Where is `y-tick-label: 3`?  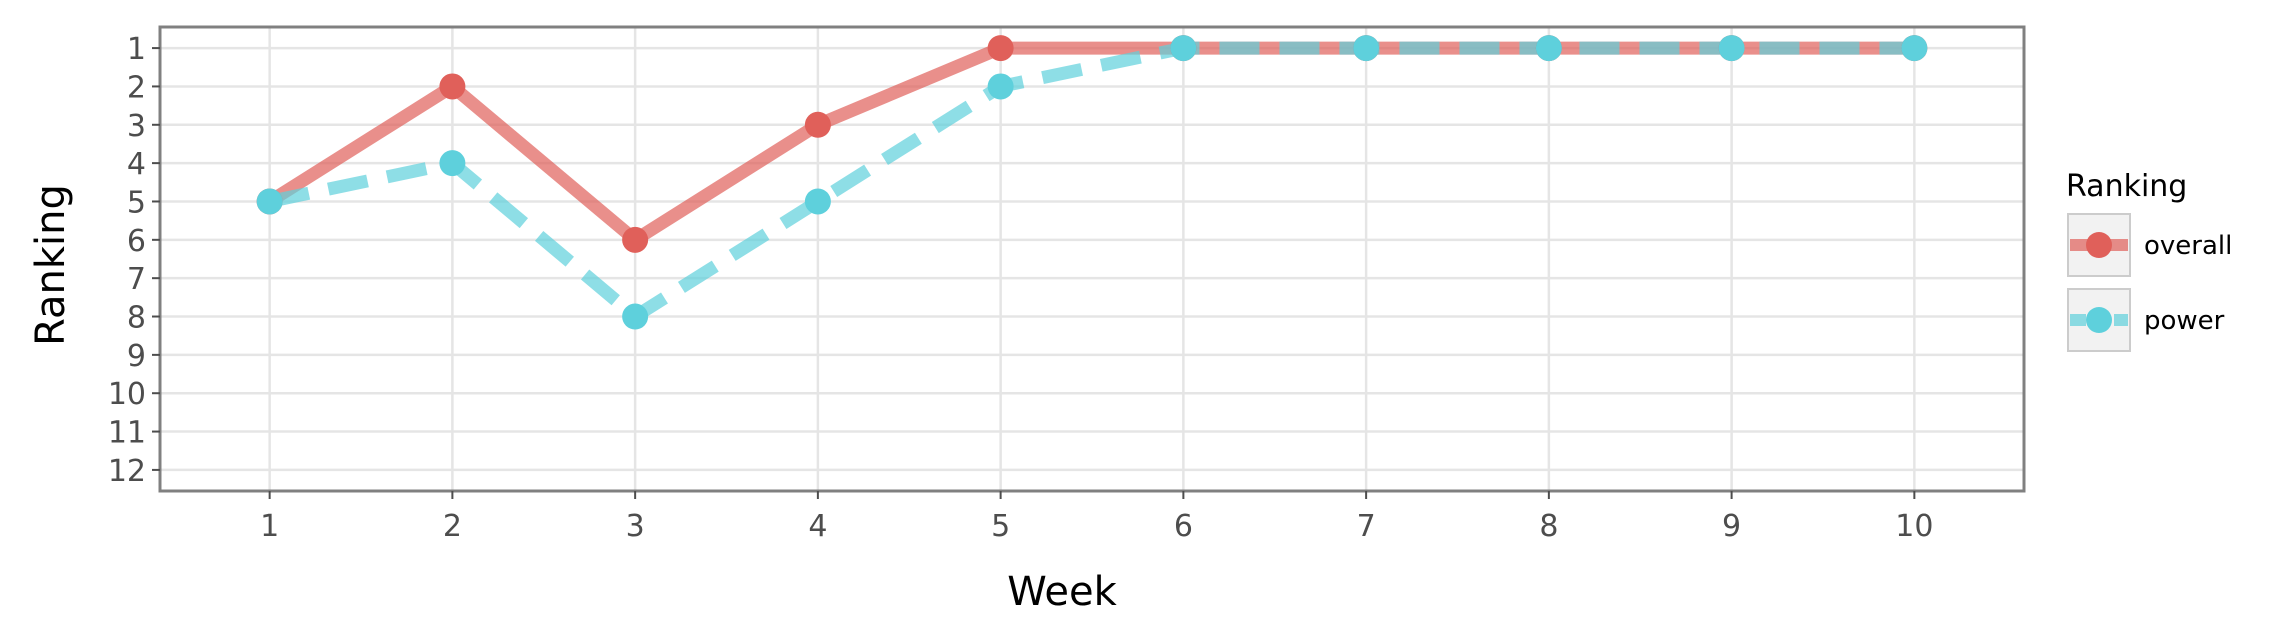
y-tick-label: 3 is located at coordinates (136, 126).